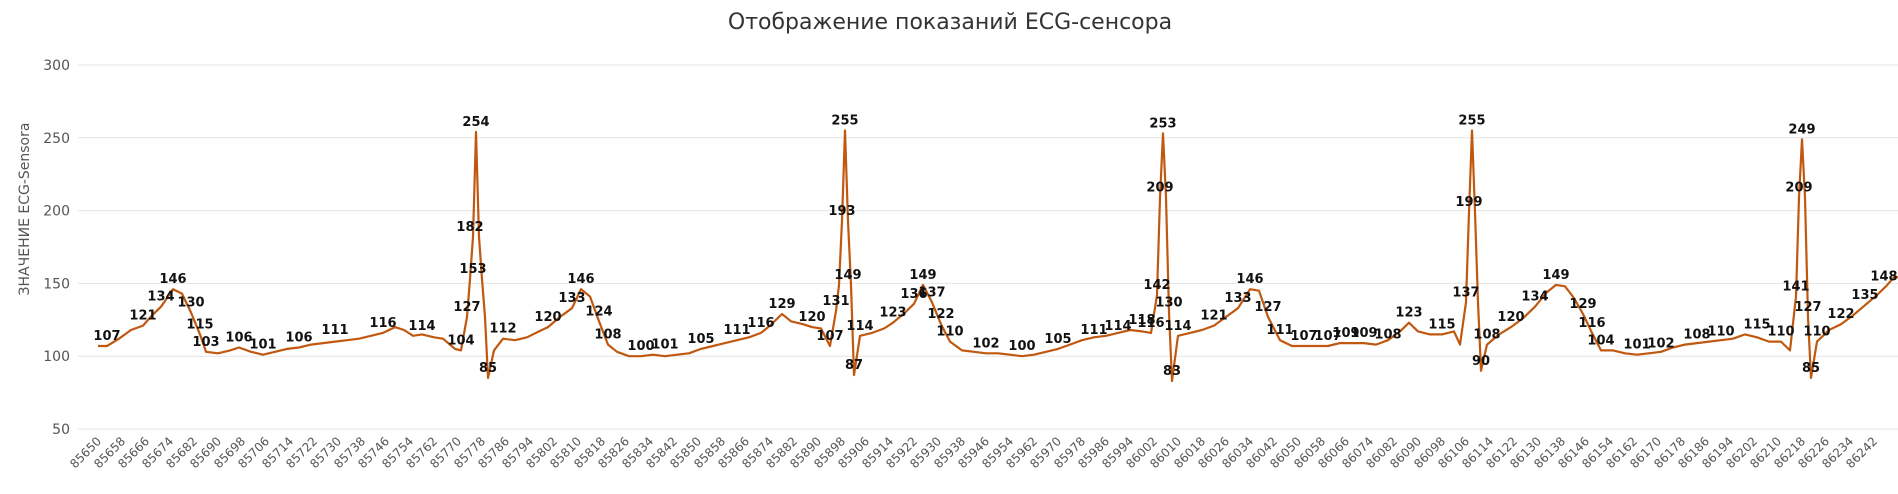 This screenshot has width=1898, height=494. What do you see at coordinates (25, 209) in the screenshot?
I see `y-axis-label: ЗНАЧЕНИЕ ECG-Sensora` at bounding box center [25, 209].